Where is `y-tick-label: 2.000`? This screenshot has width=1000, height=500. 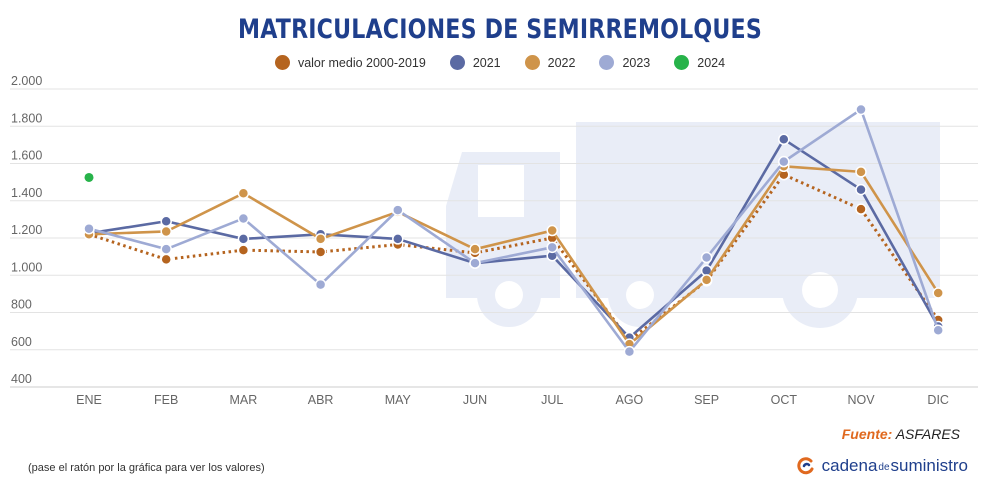 y-tick-label: 2.000 is located at coordinates (26, 81).